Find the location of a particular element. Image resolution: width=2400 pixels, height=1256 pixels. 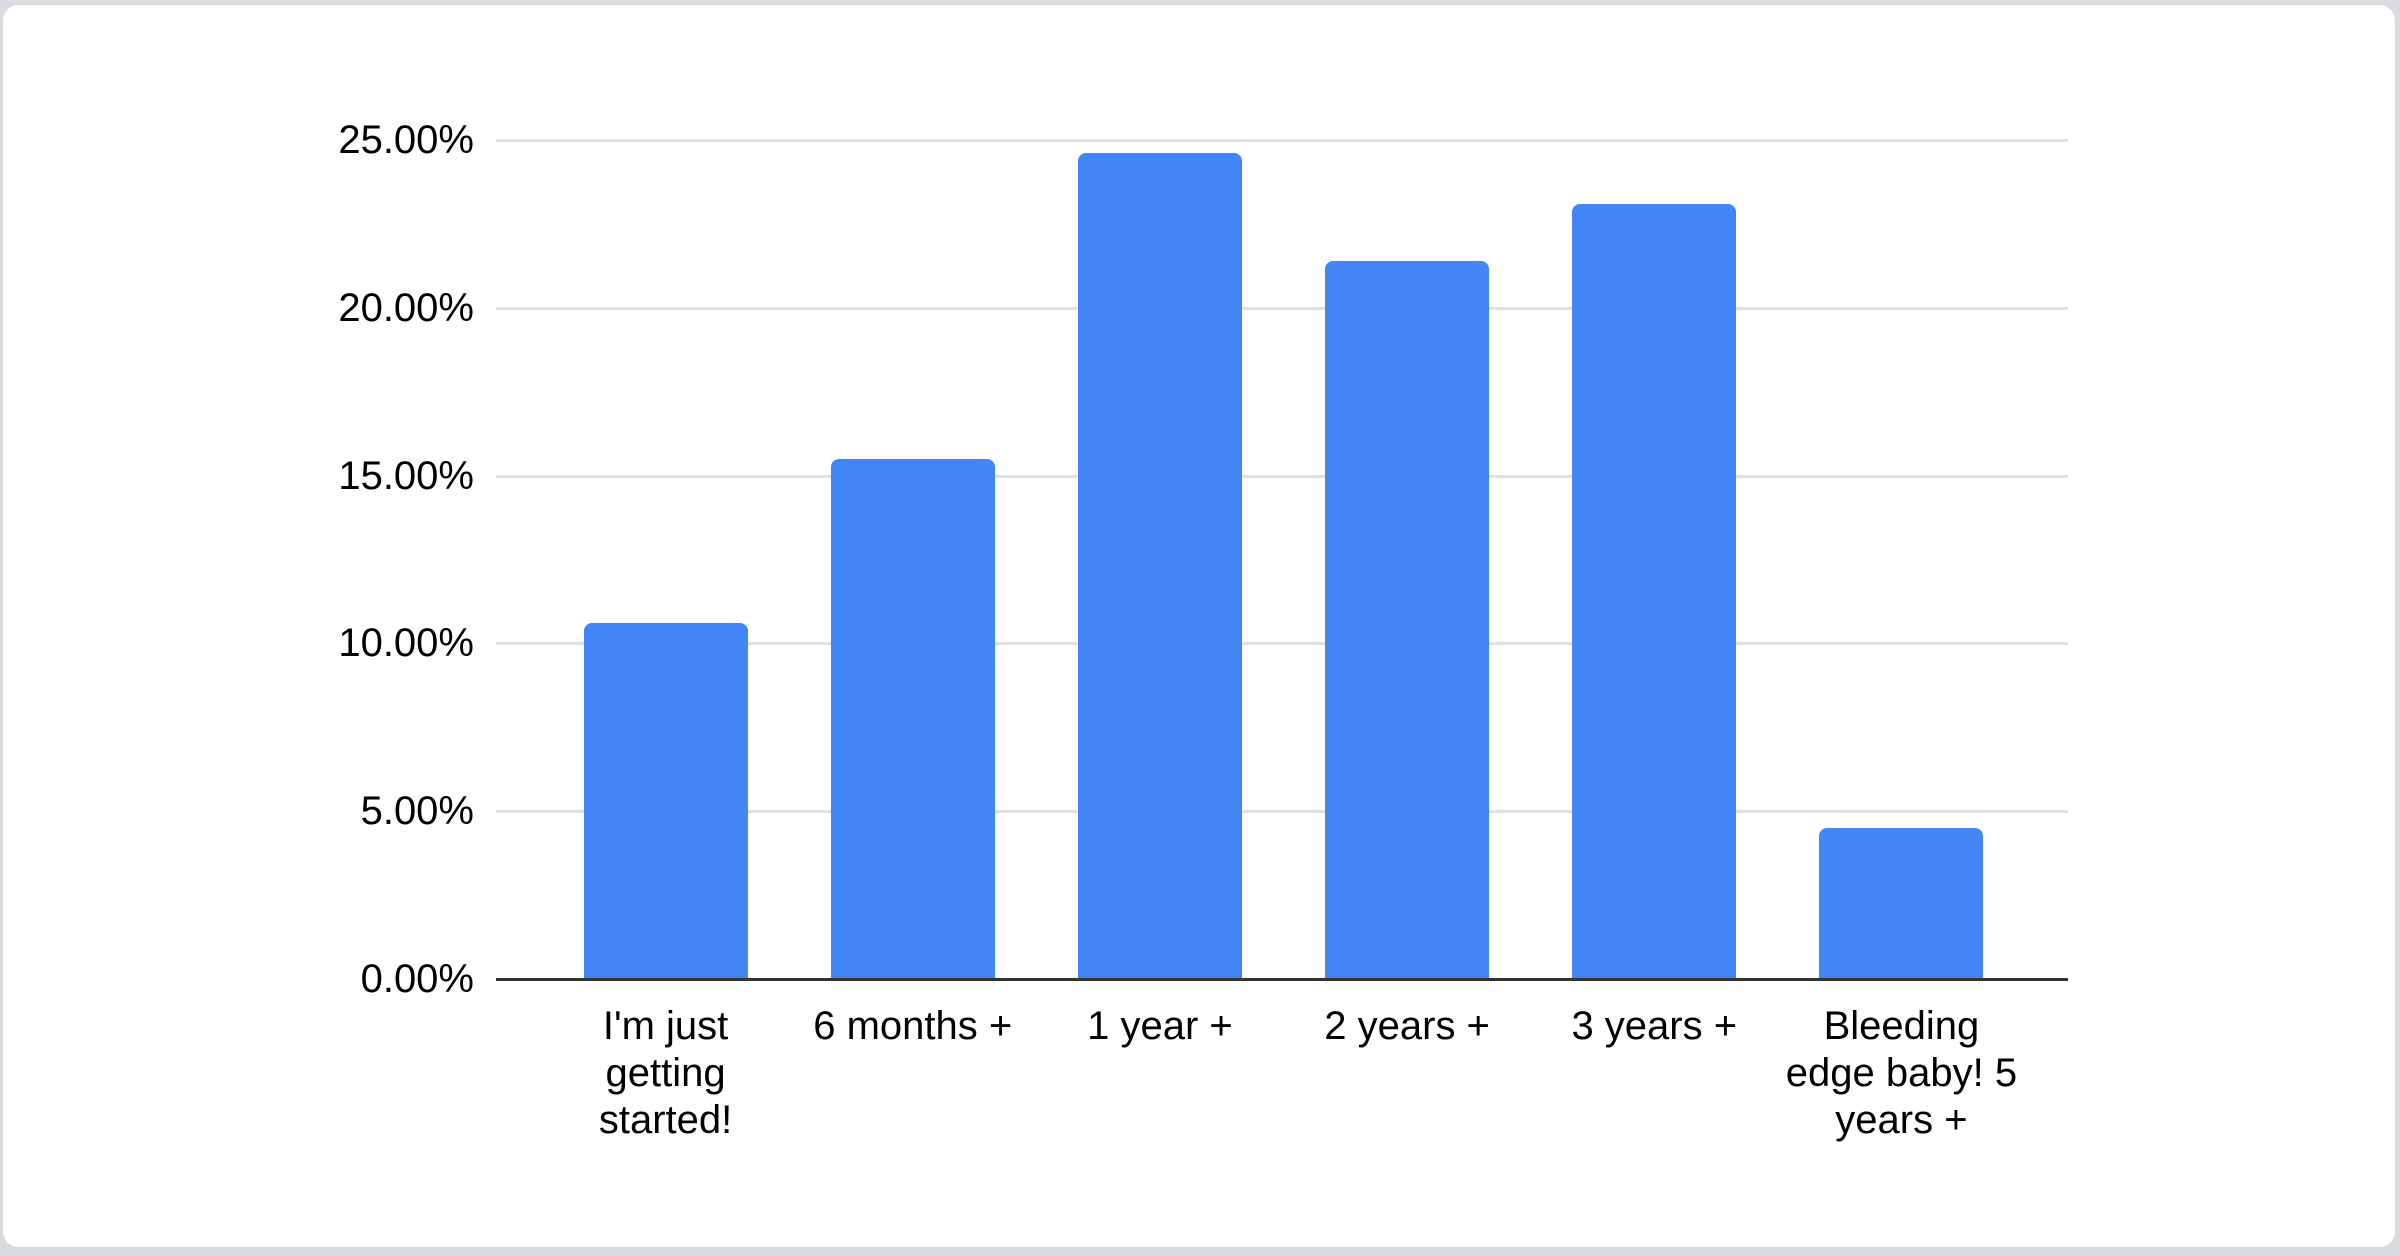

y-tick-label: 0.00% is located at coordinates (417, 979).